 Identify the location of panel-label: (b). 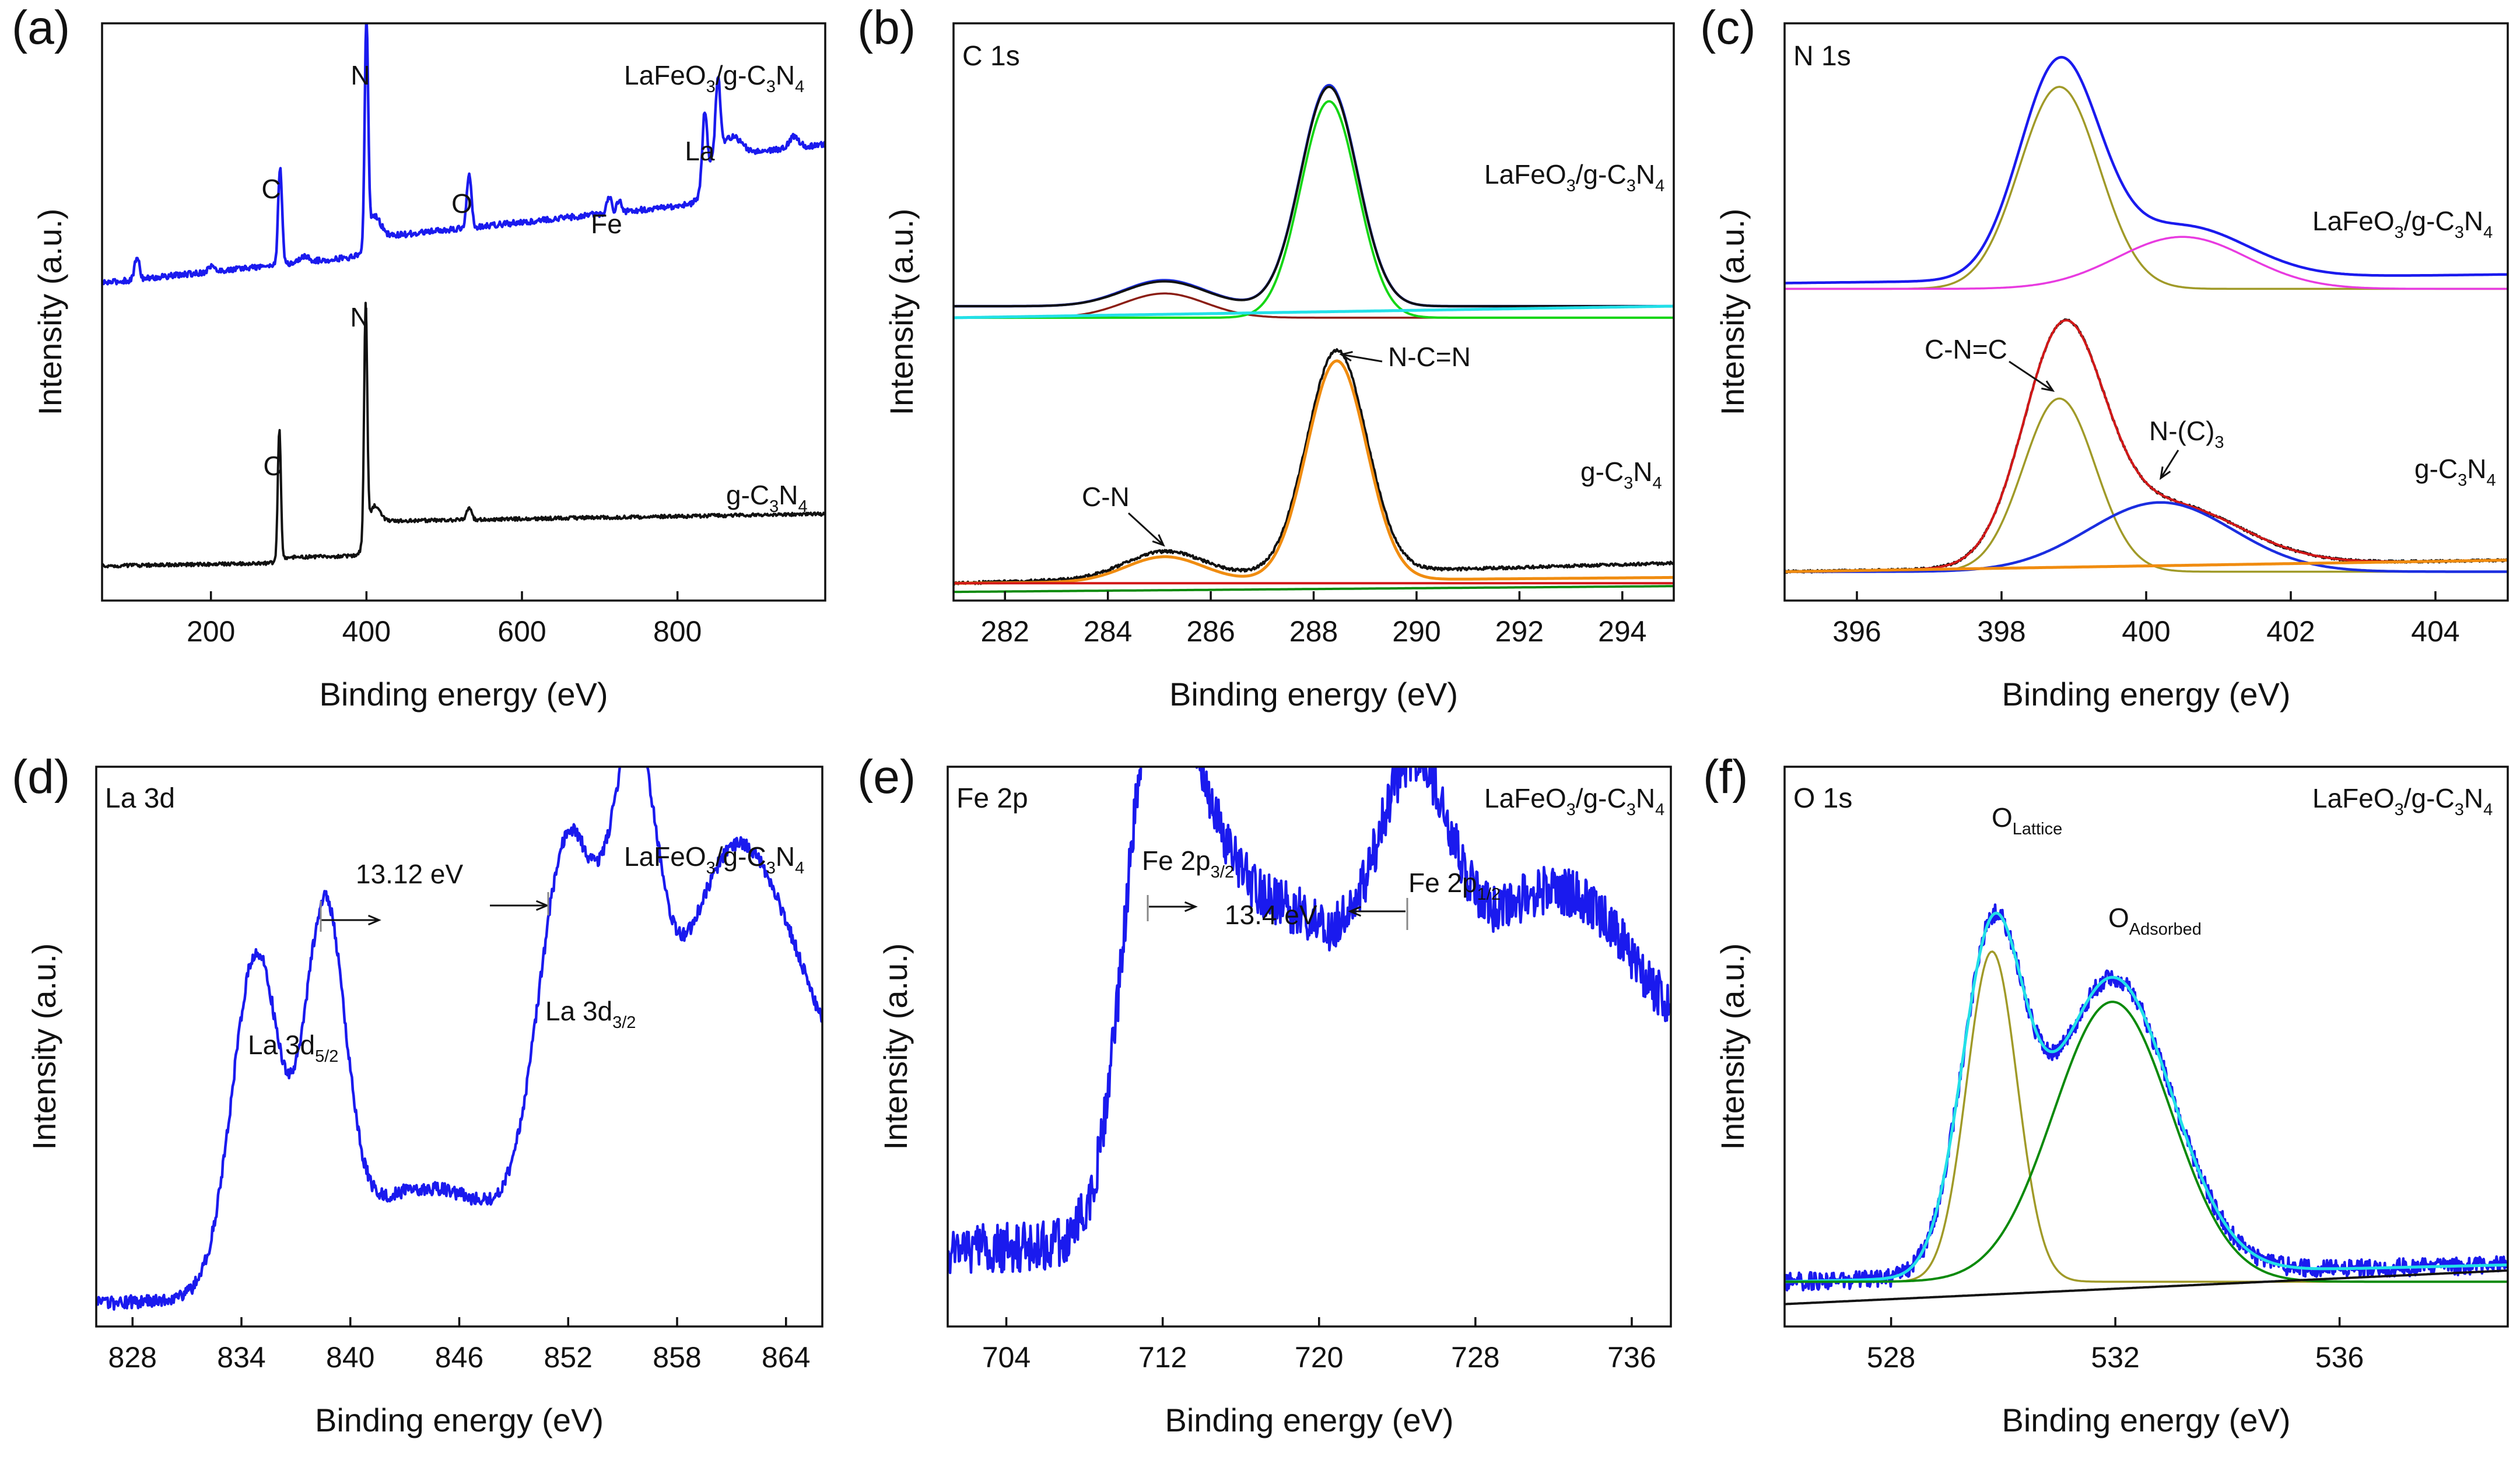
(886, 27).